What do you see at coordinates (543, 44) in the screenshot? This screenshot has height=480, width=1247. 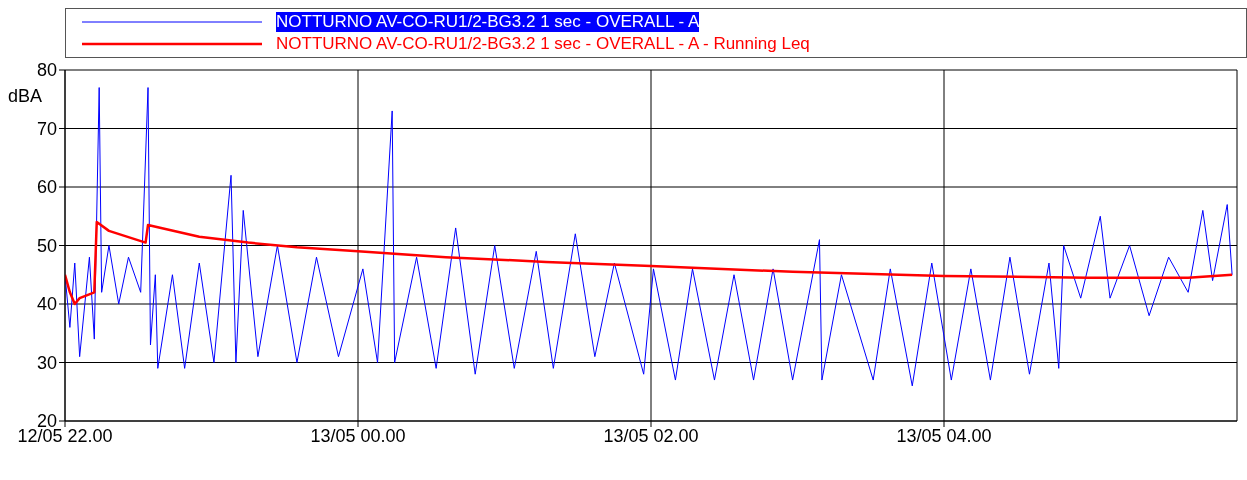 I see `text: NOTTURNO AV-CO-RU1/2-BG3.2 1 sec - OVERALL - A - Running Leq` at bounding box center [543, 44].